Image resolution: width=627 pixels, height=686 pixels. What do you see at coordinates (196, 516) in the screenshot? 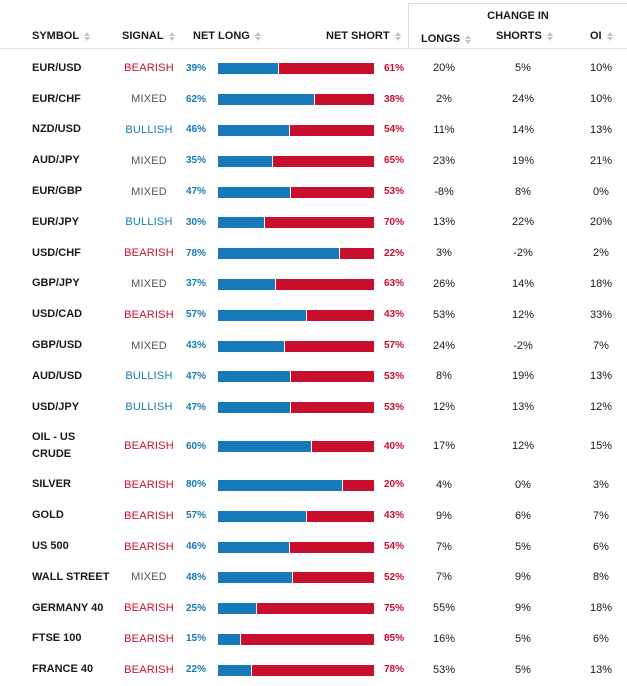
I see `net-long-percent: 57%` at bounding box center [196, 516].